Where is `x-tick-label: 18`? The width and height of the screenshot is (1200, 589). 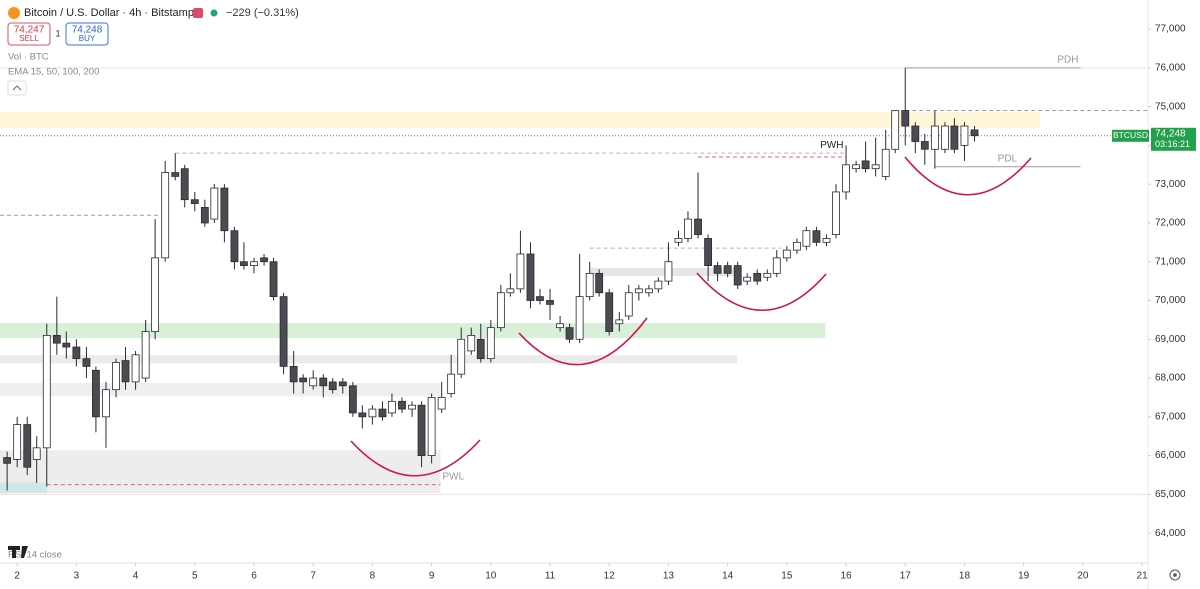 x-tick-label: 18 is located at coordinates (965, 576).